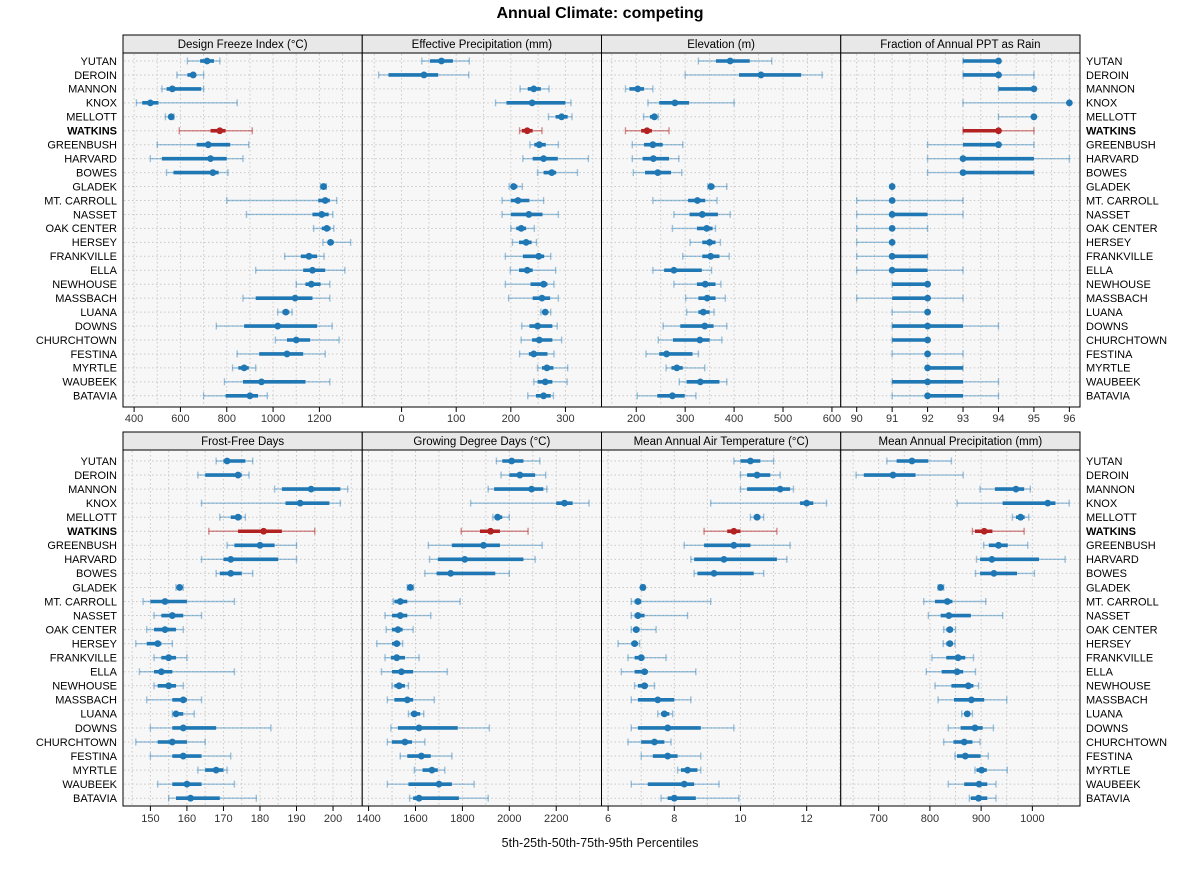 The width and height of the screenshot is (1200, 875). I want to click on axis-tick-label: 96, so click(1069, 419).